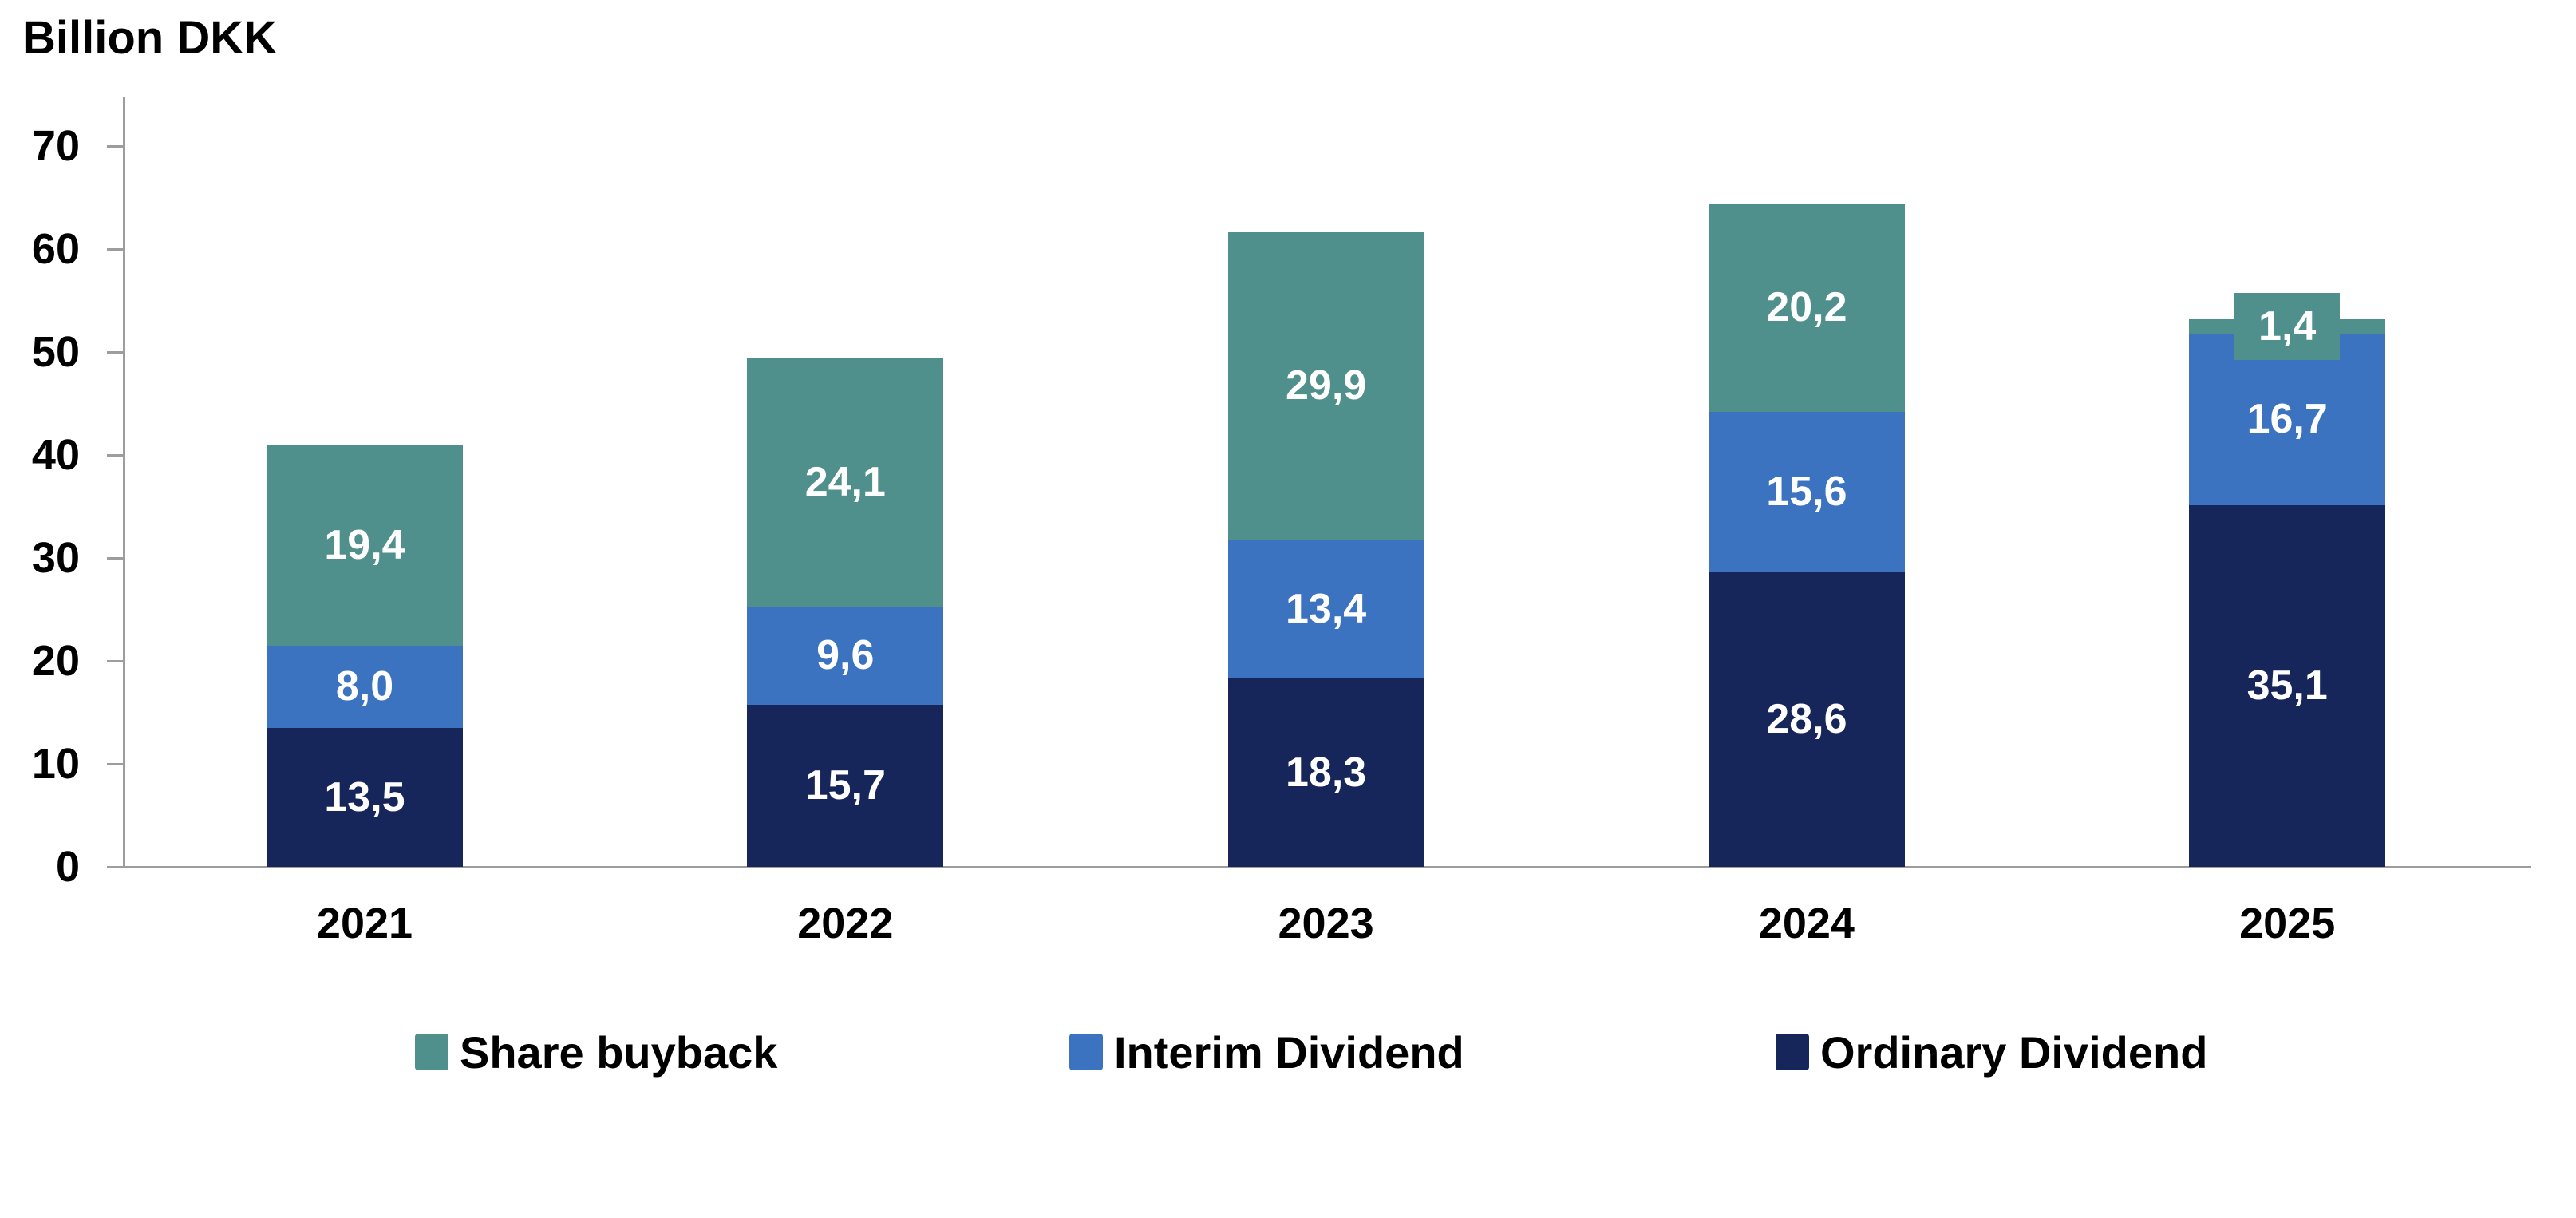 The height and width of the screenshot is (1218, 2576). I want to click on y-axis-line, so click(124, 482).